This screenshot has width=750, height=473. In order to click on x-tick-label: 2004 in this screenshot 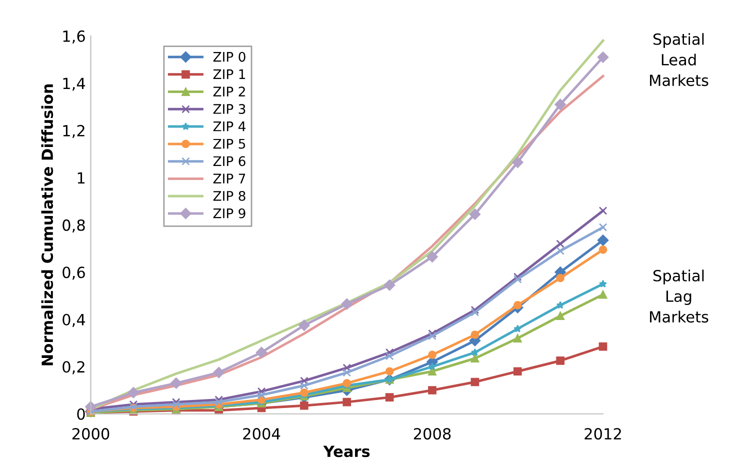, I will do `click(261, 434)`.